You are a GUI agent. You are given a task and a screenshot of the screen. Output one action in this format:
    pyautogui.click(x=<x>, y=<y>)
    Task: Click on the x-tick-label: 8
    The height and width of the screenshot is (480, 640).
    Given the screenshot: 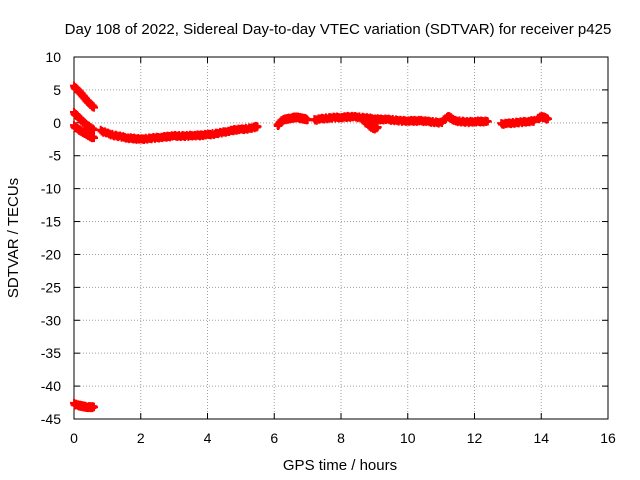 What is the action you would take?
    pyautogui.click(x=341, y=438)
    